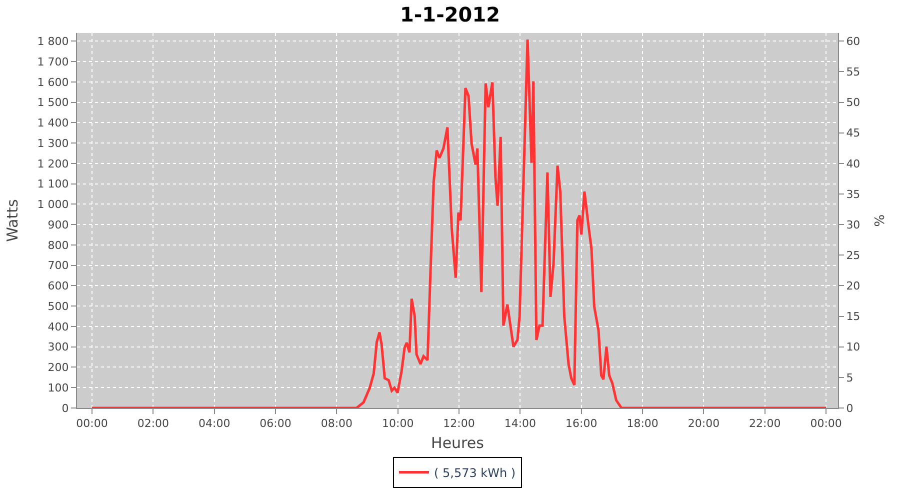  I want to click on y2-tick-label: 10, so click(853, 347).